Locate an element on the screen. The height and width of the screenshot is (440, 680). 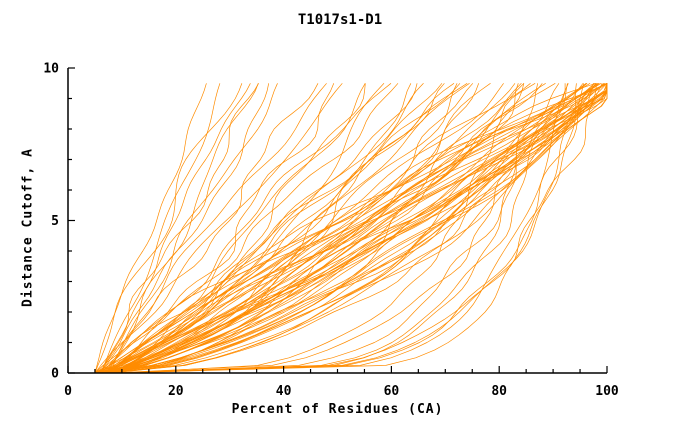
svg-text: 60 is located at coordinates (392, 391).